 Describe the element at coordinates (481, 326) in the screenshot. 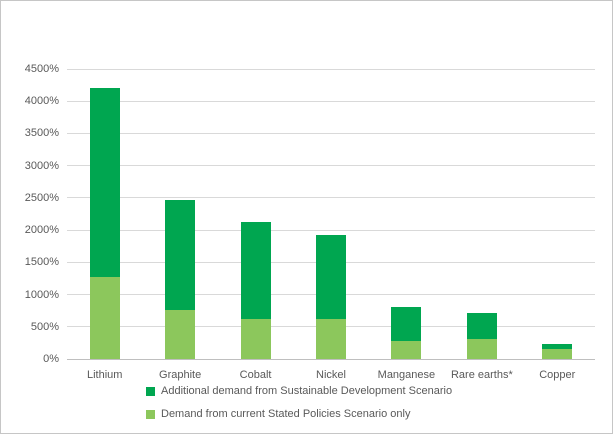

I see `bar-segment-rare-earths--additional-sds` at that location.